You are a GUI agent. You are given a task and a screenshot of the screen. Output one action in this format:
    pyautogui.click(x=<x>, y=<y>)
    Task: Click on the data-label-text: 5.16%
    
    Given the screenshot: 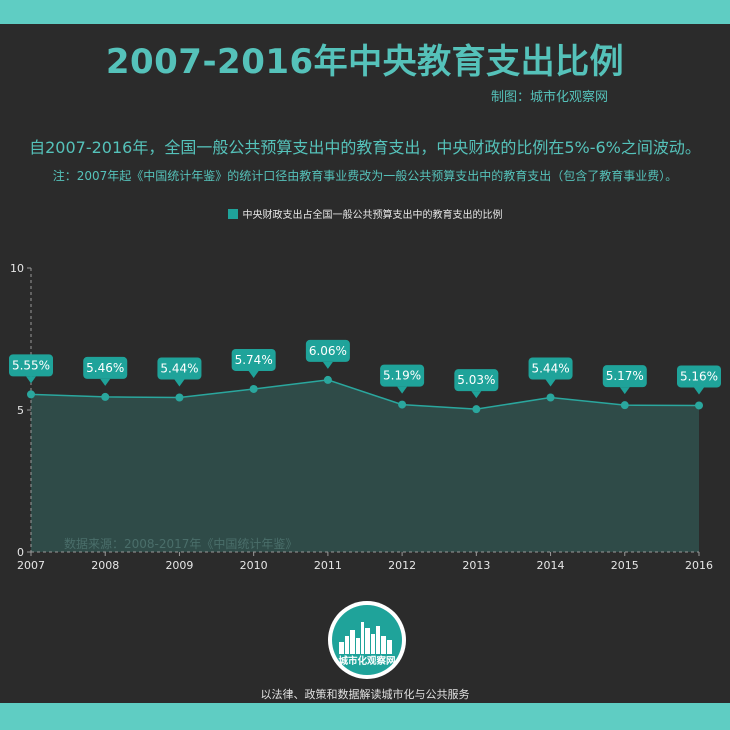 What is the action you would take?
    pyautogui.click(x=699, y=376)
    